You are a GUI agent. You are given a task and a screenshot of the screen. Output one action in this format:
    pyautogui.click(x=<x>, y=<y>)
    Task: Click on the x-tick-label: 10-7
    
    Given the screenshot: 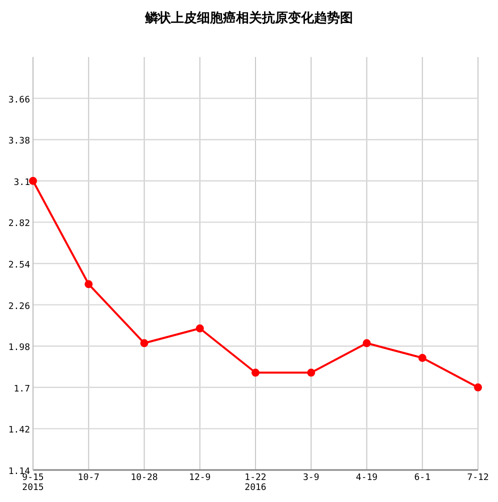 What is the action you would take?
    pyautogui.click(x=89, y=478)
    